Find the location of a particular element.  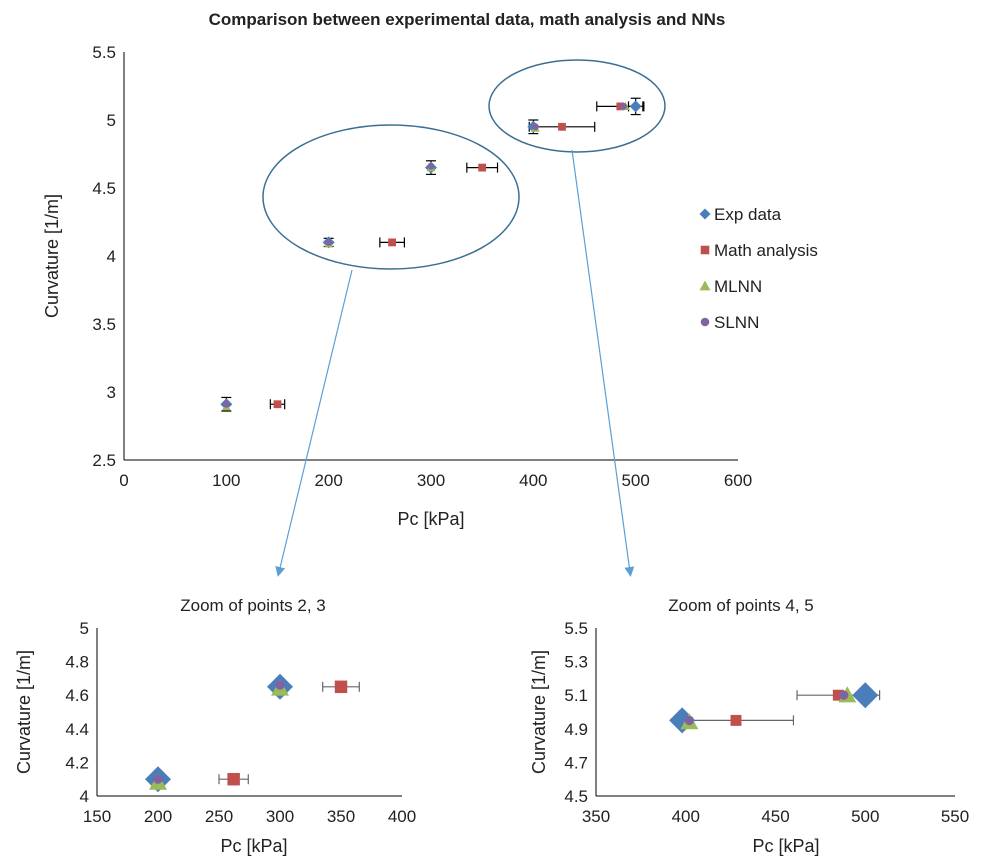

x-tick-label: 450 is located at coordinates (775, 816).